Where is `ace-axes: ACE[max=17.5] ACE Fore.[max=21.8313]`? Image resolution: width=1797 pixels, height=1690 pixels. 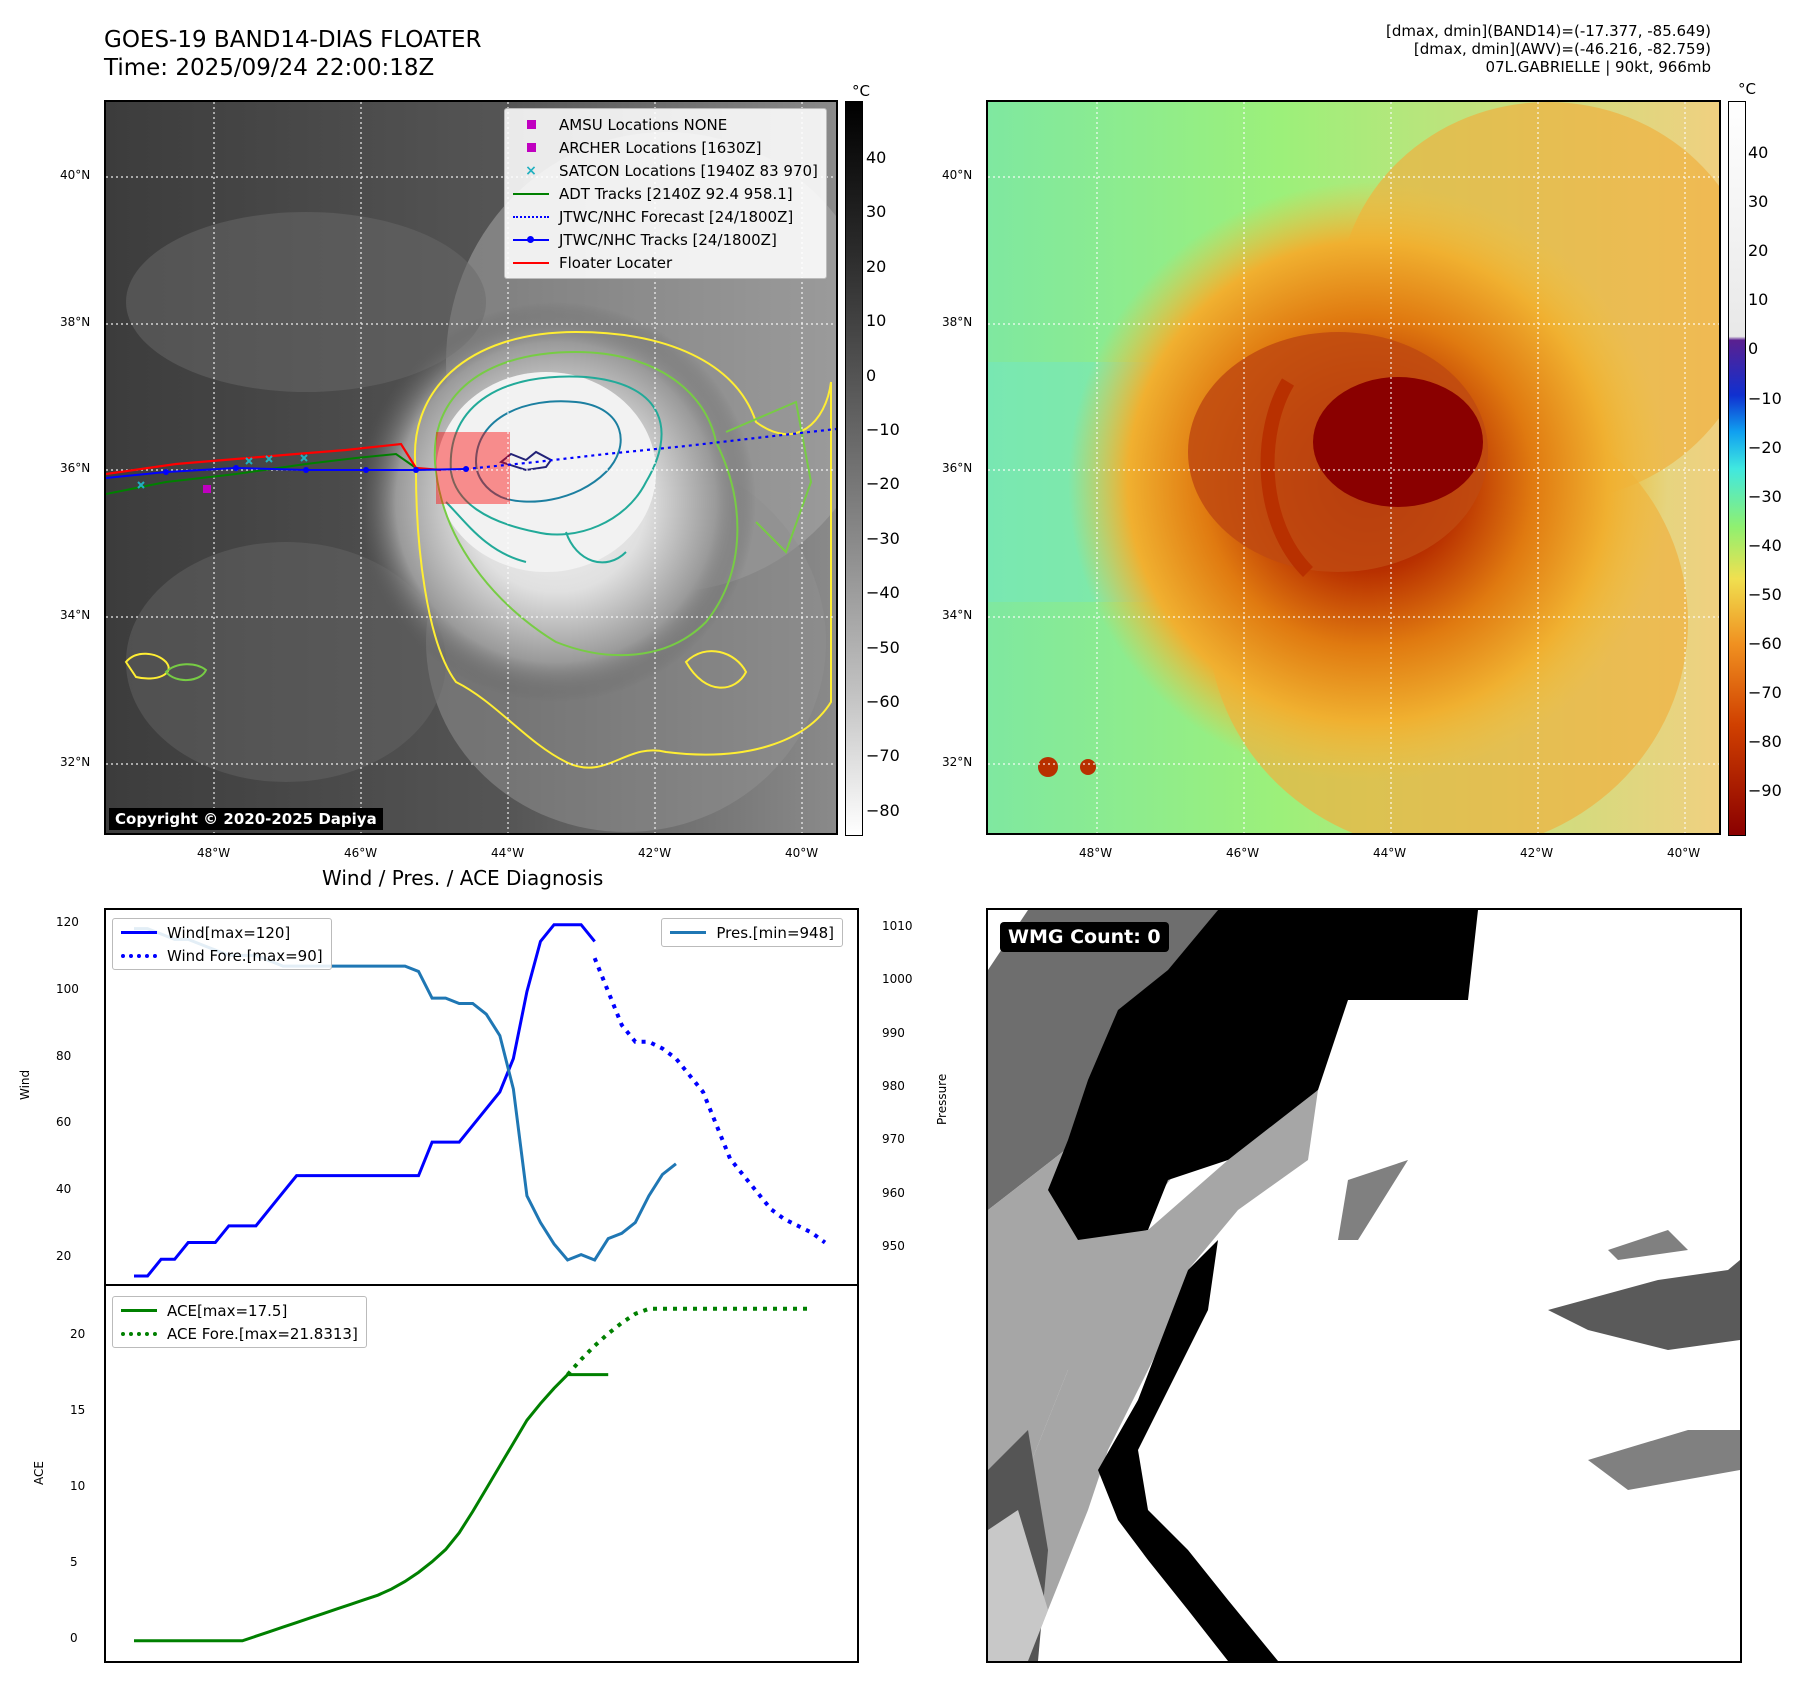 ace-axes: ACE[max=17.5] ACE Fore.[max=21.8313] is located at coordinates (481, 1473).